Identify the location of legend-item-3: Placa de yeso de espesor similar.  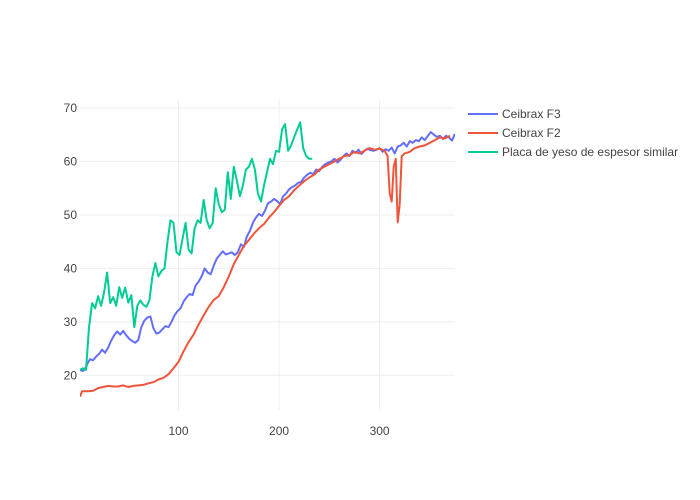
(573, 152).